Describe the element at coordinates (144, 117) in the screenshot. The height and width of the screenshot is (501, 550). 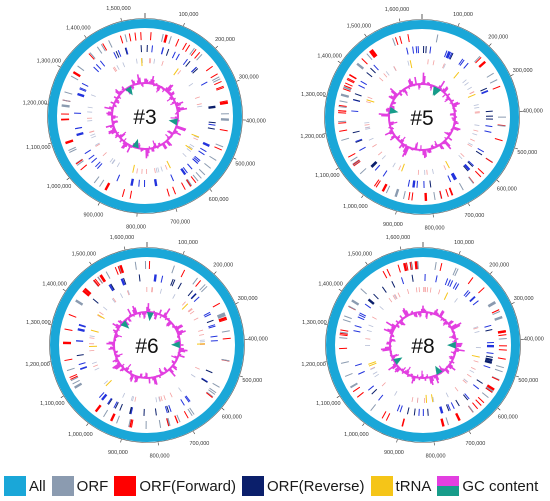
I see `genome-map-label: #3` at that location.